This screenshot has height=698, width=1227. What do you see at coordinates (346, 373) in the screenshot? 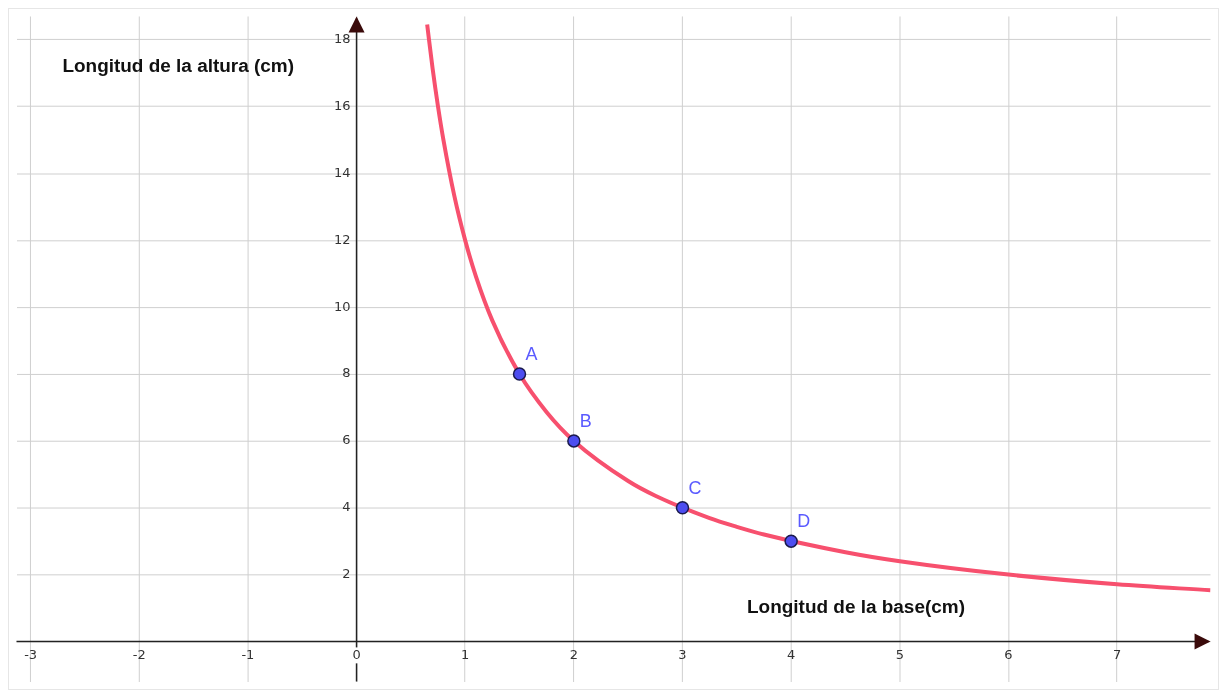
I see `y-tick-label: 8` at bounding box center [346, 373].